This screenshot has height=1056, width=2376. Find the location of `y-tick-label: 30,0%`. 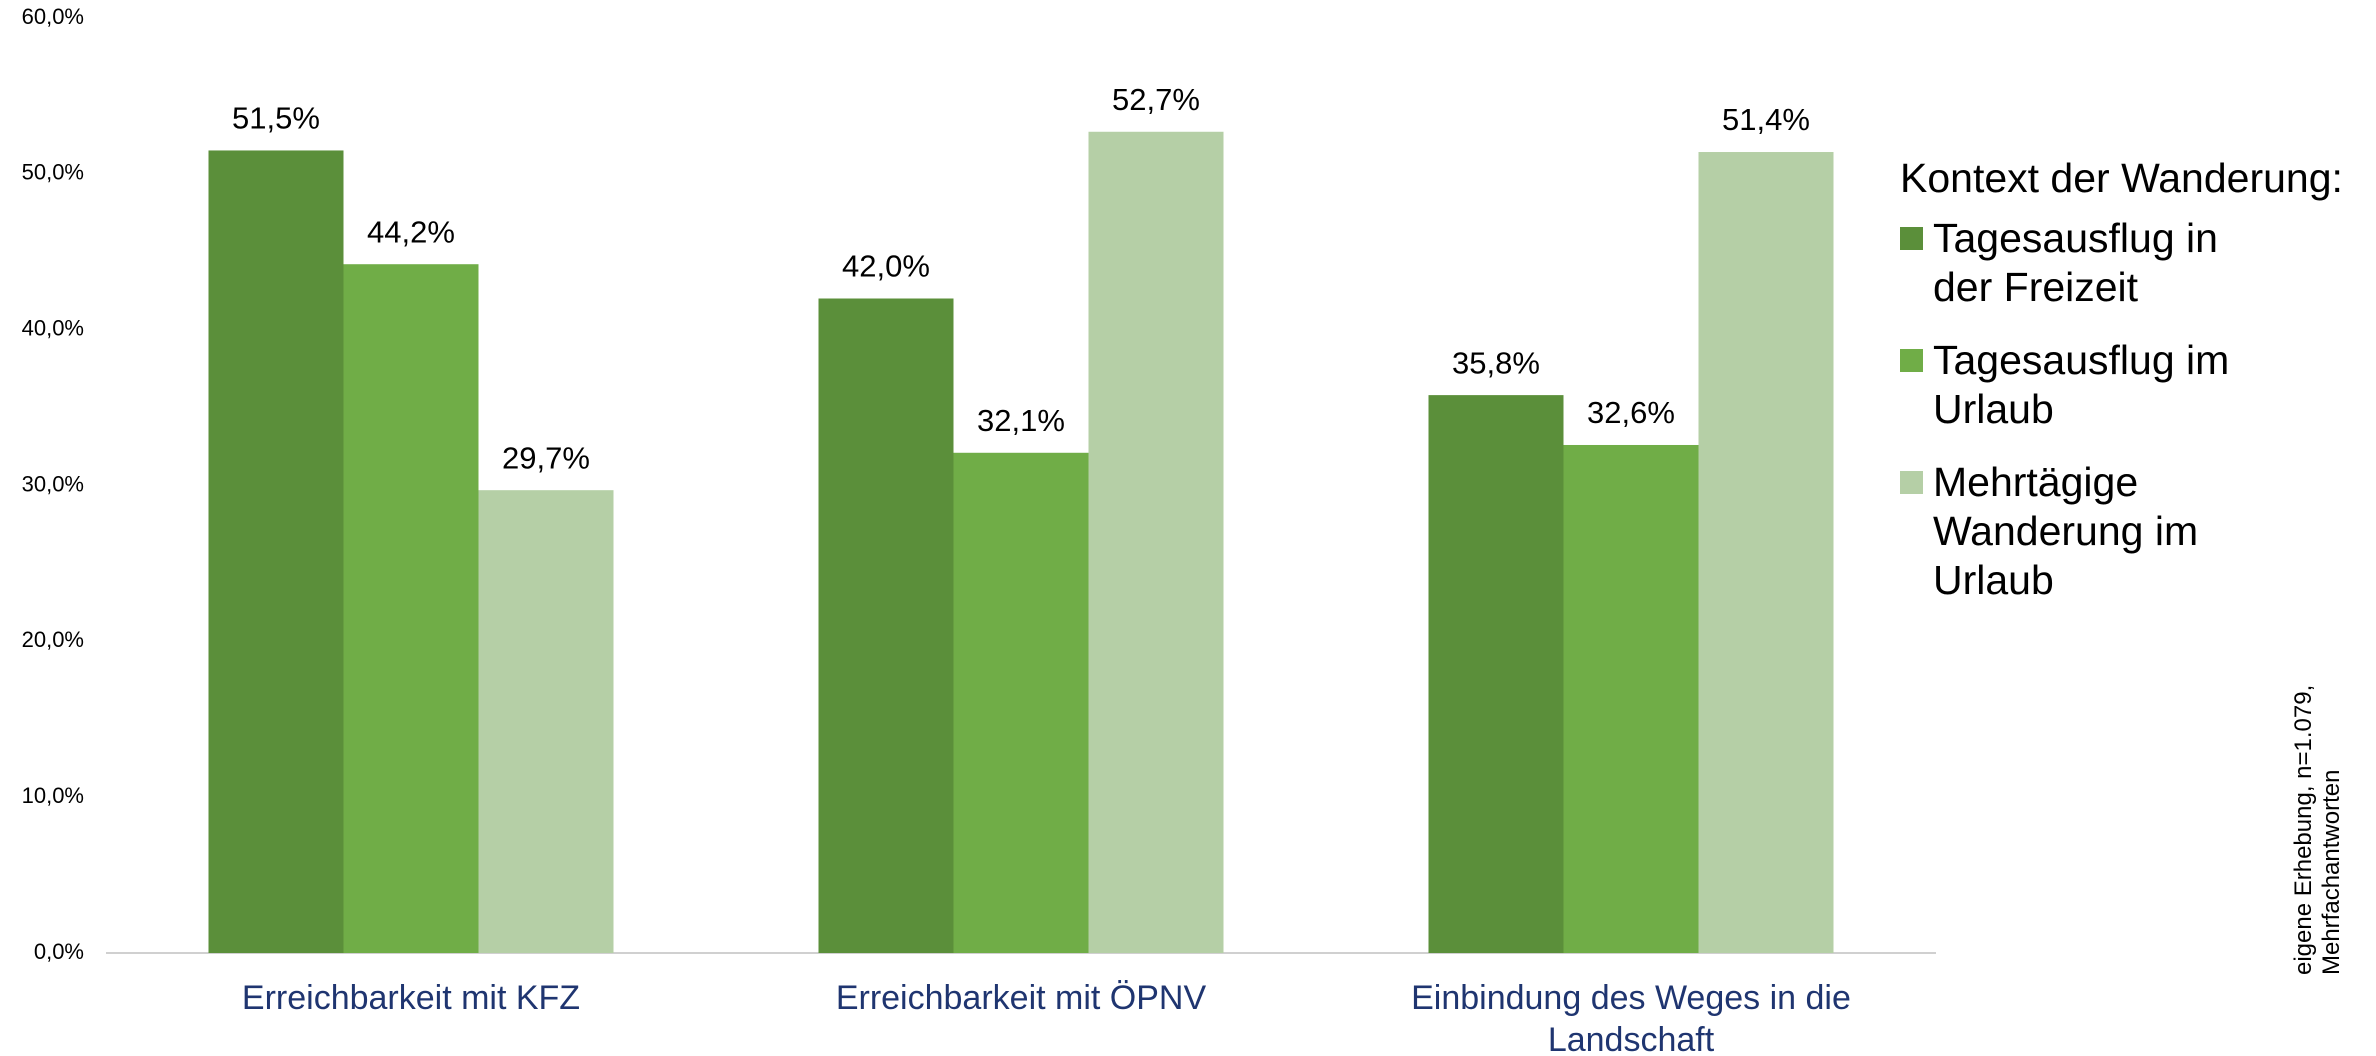

y-tick-label: 30,0% is located at coordinates (53, 483).